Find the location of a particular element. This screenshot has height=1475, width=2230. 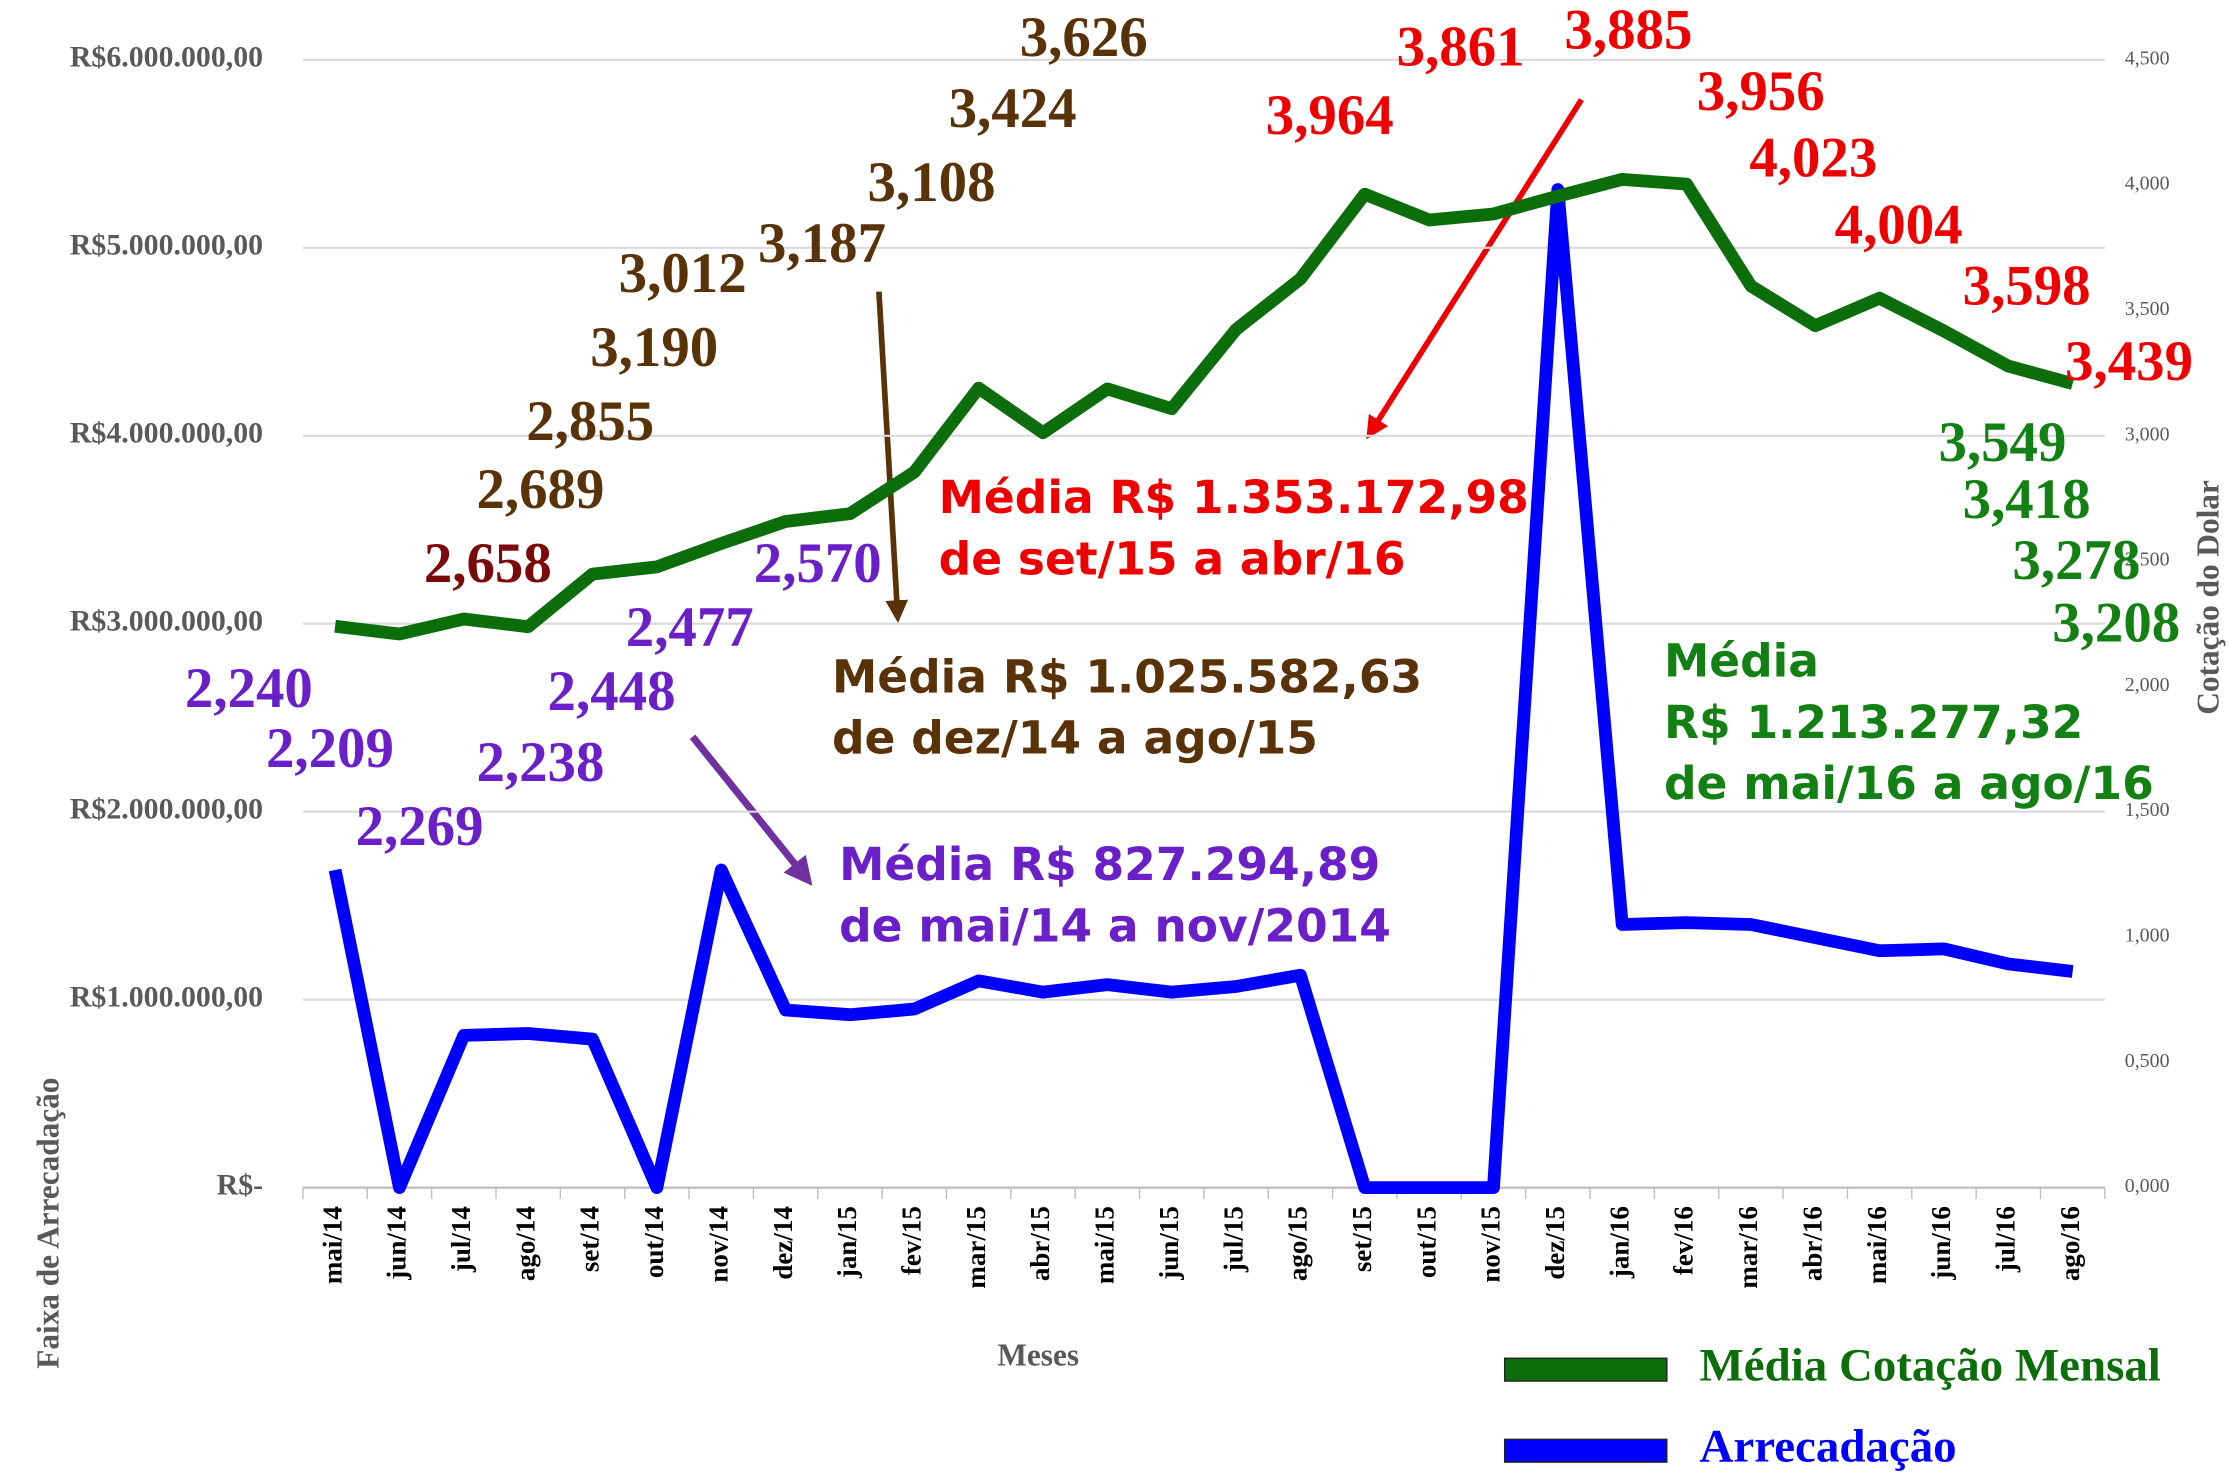

annotation: Média R$ 827.294,89 is located at coordinates (1109, 864).